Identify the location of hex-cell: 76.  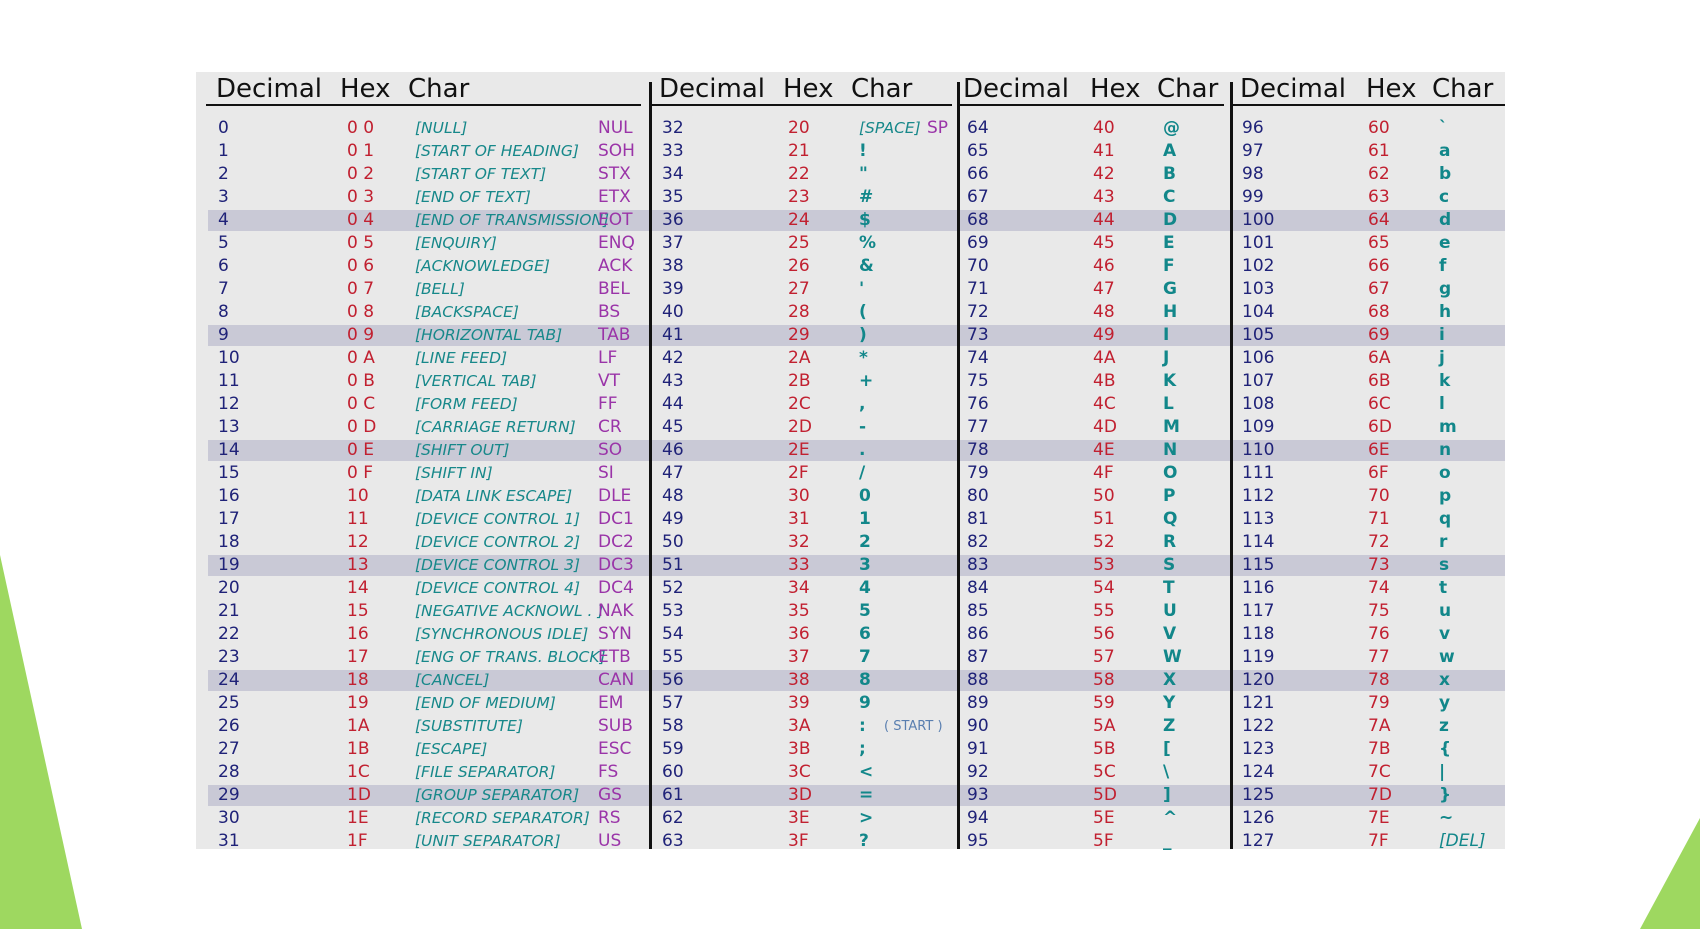
(1379, 634).